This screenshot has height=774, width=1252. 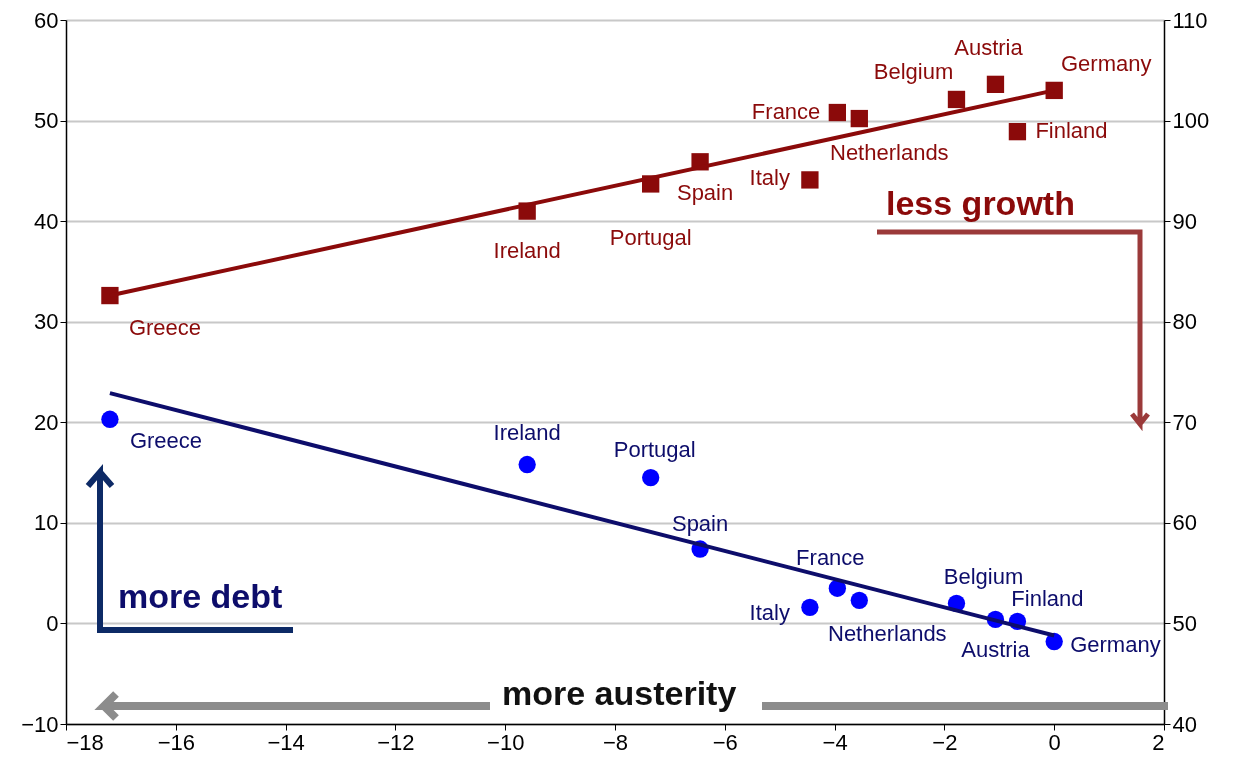 What do you see at coordinates (85, 742) in the screenshot?
I see `x-tick-label: −18` at bounding box center [85, 742].